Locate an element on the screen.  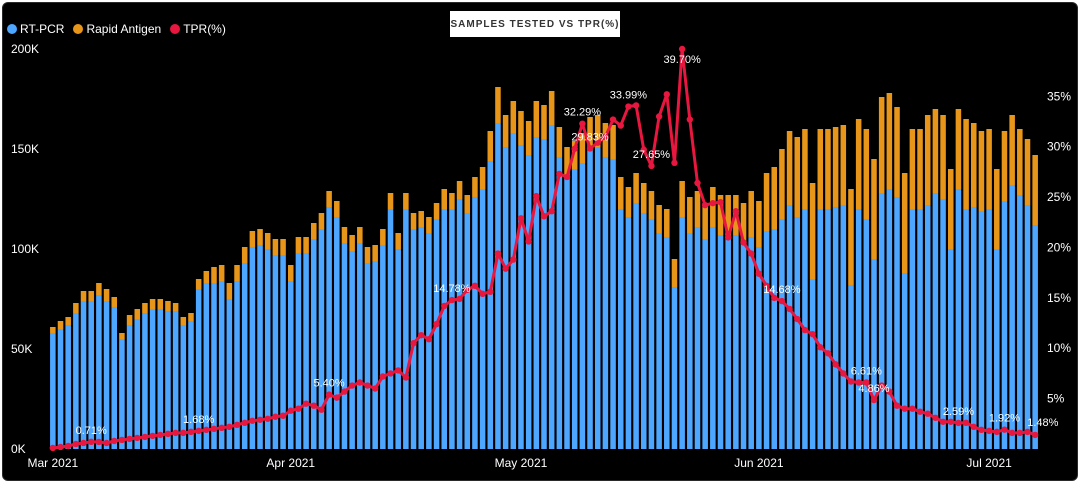
tpr-data-label: 14.78% is located at coordinates (452, 289).